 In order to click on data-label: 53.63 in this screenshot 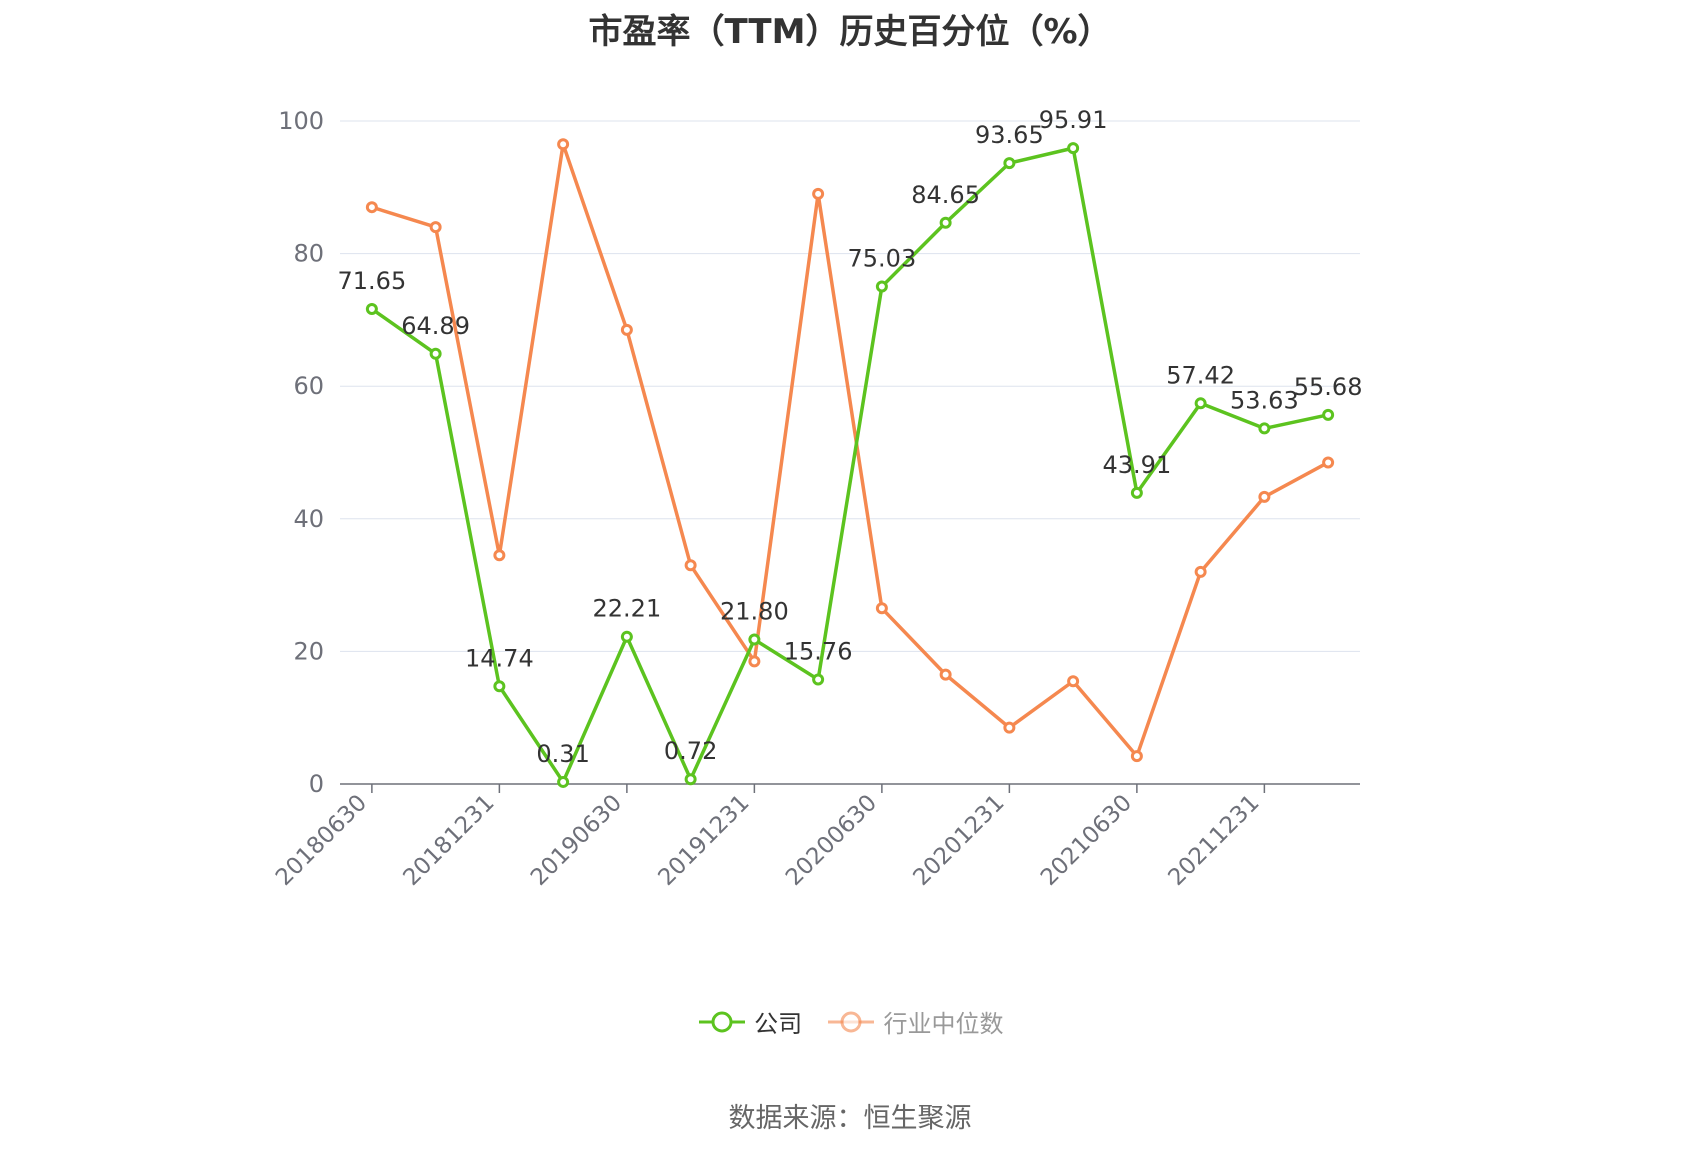, I will do `click(1264, 400)`.